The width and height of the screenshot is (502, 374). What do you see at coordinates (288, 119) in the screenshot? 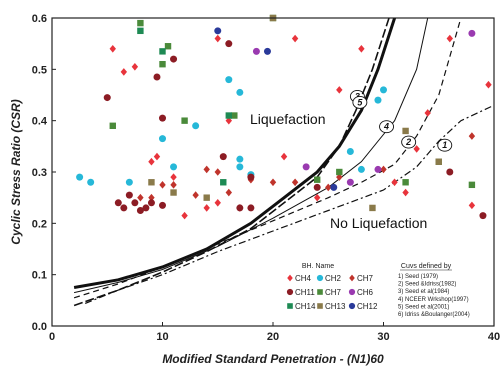
I see `annotation-liquefaction: Liquefaction` at bounding box center [288, 119].